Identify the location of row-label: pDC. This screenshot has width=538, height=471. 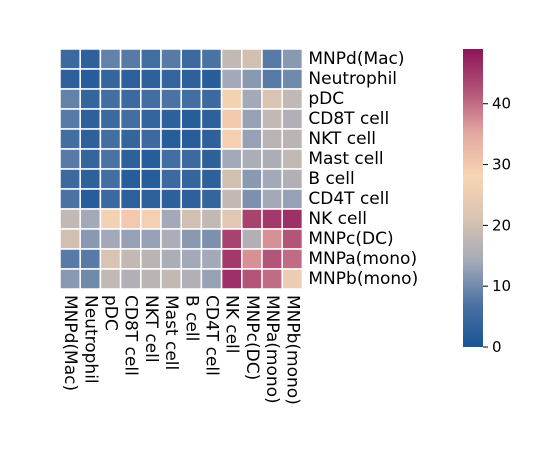
(326, 99).